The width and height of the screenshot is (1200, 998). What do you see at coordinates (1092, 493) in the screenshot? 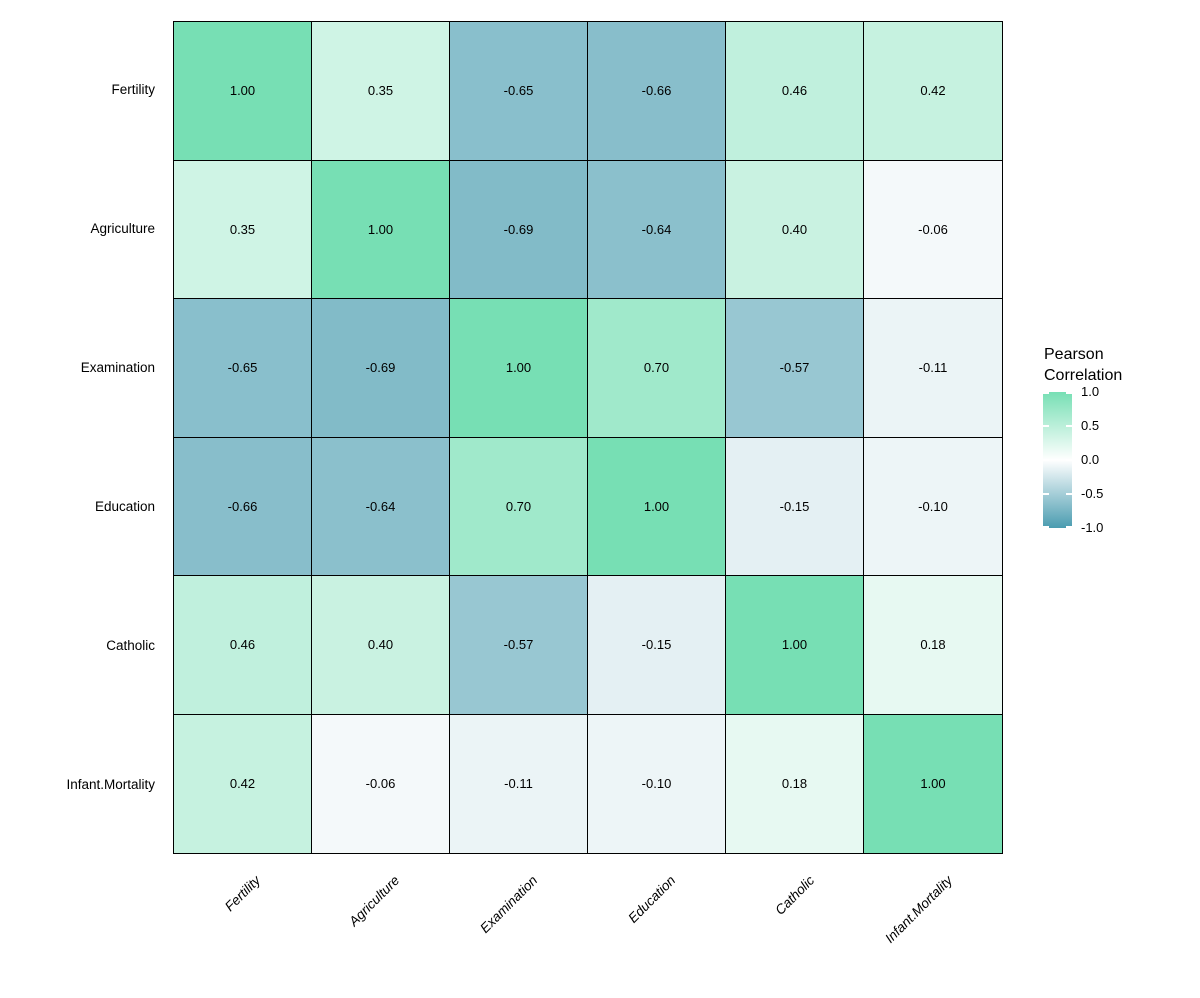
I see `legend-tick-label: -0.5` at bounding box center [1092, 493].